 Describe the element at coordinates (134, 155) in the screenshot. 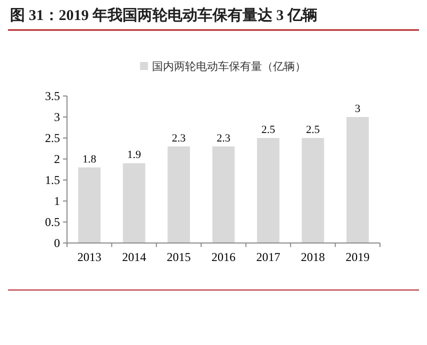

I see `data-label: 1.9` at that location.